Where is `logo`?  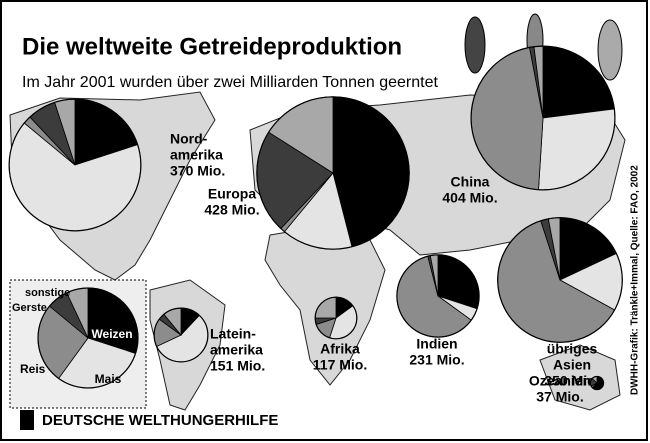 logo is located at coordinates (27, 420).